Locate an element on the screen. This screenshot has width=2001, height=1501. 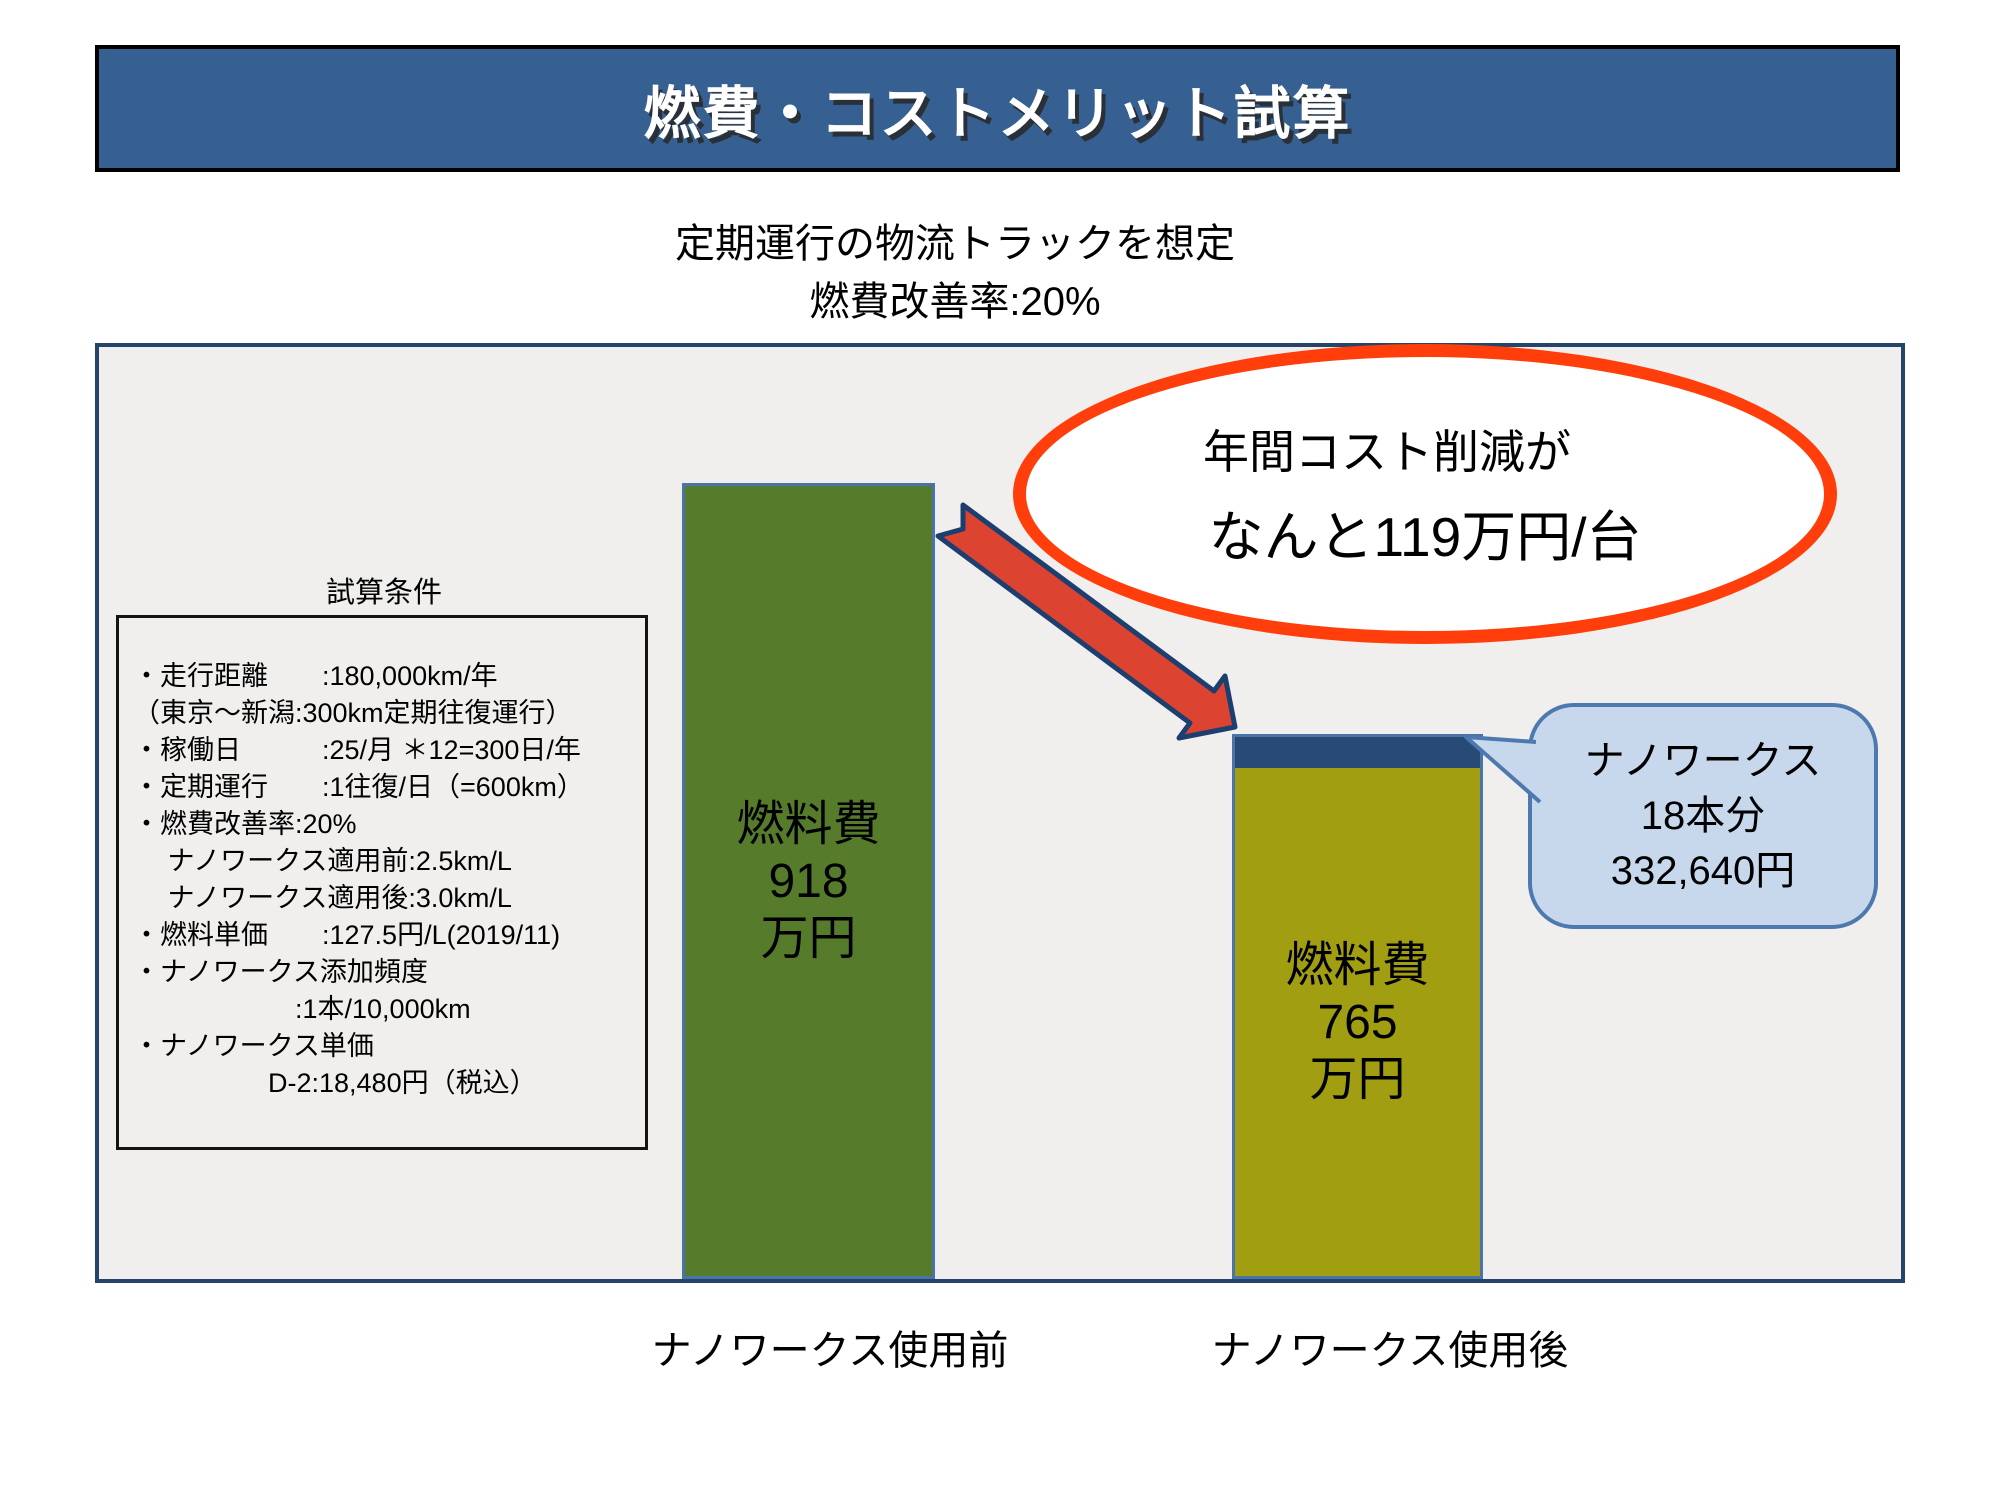
bar-after-value: 765 is located at coordinates (1357, 1022).